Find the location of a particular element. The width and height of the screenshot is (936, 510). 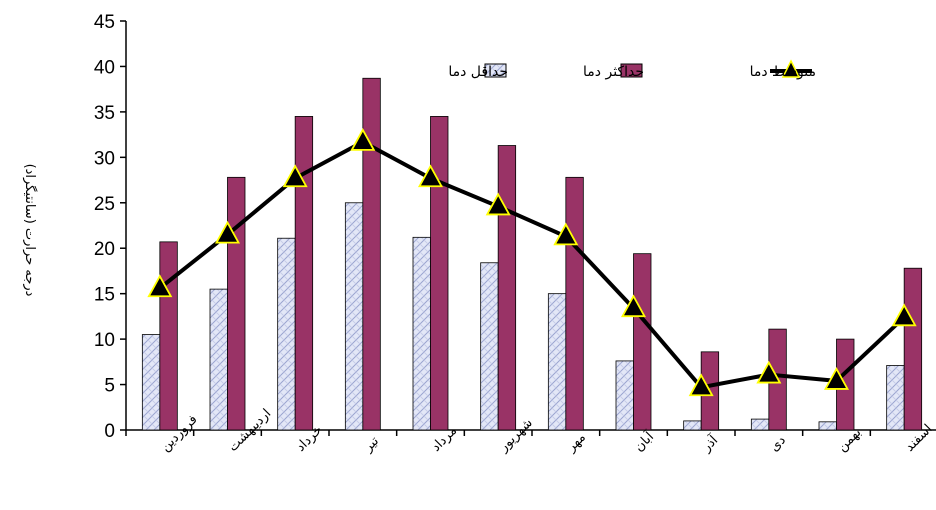

legend-label-min: حداقل دما is located at coordinates (478, 72).